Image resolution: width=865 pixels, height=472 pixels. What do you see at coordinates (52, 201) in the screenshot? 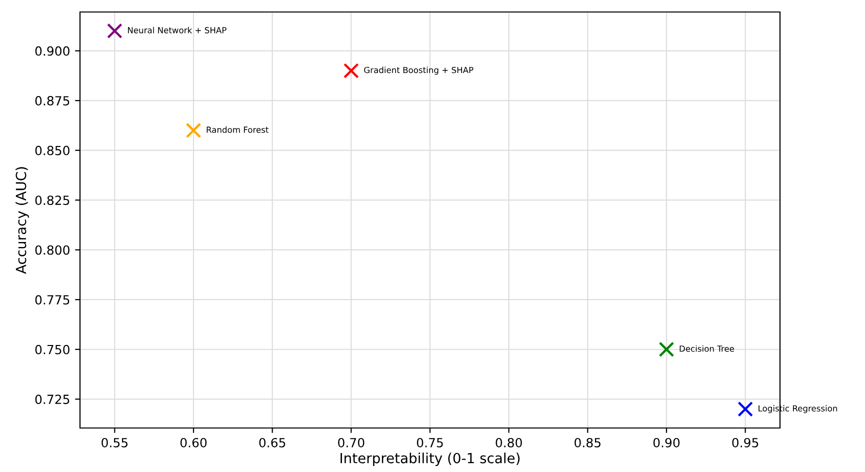
I see `y-tick-label: 0.825` at bounding box center [52, 201].